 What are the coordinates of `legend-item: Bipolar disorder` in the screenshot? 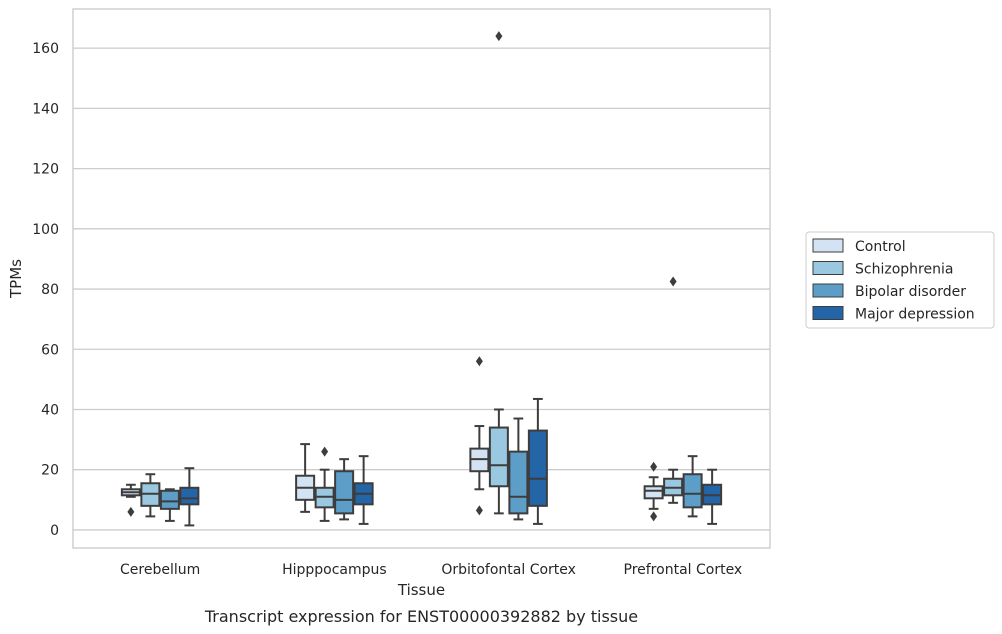 It's located at (889, 291).